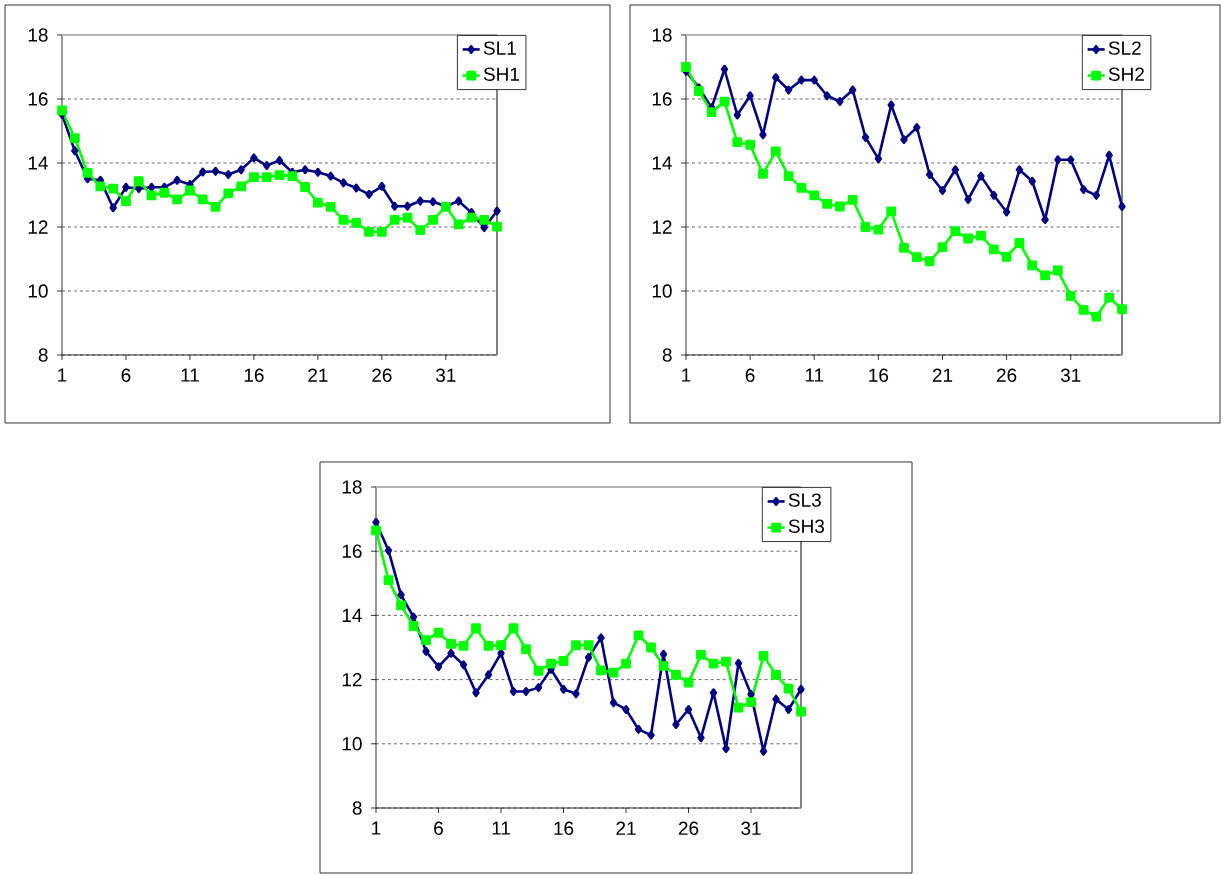 The height and width of the screenshot is (875, 1223). Describe the element at coordinates (804, 500) in the screenshot. I see `legend-label: SL3` at that location.